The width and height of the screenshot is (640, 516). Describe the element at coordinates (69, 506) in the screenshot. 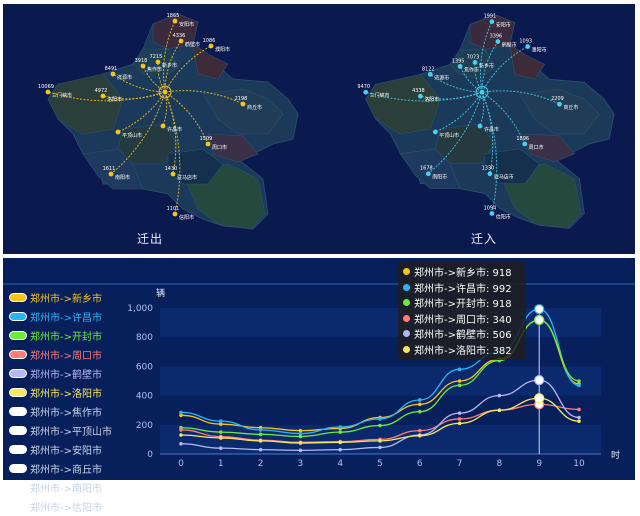

I see `legend-item: 郑州市->信阳市` at that location.